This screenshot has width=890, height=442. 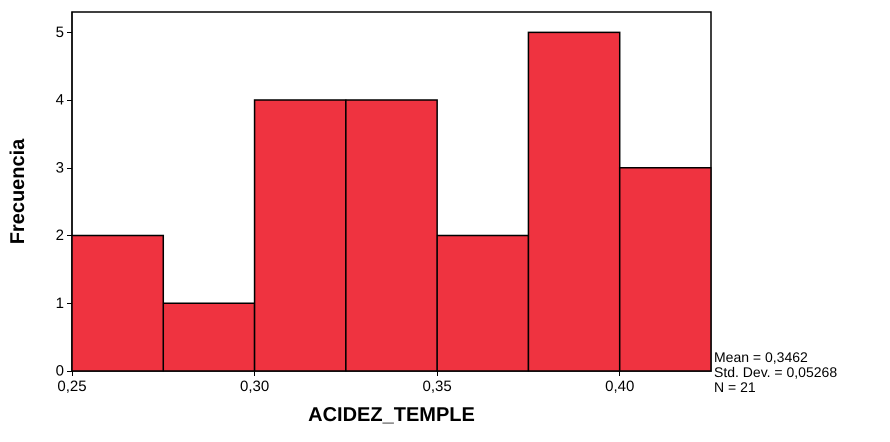 What do you see at coordinates (18, 191) in the screenshot?
I see `y-axis-title: Frecuencia` at bounding box center [18, 191].